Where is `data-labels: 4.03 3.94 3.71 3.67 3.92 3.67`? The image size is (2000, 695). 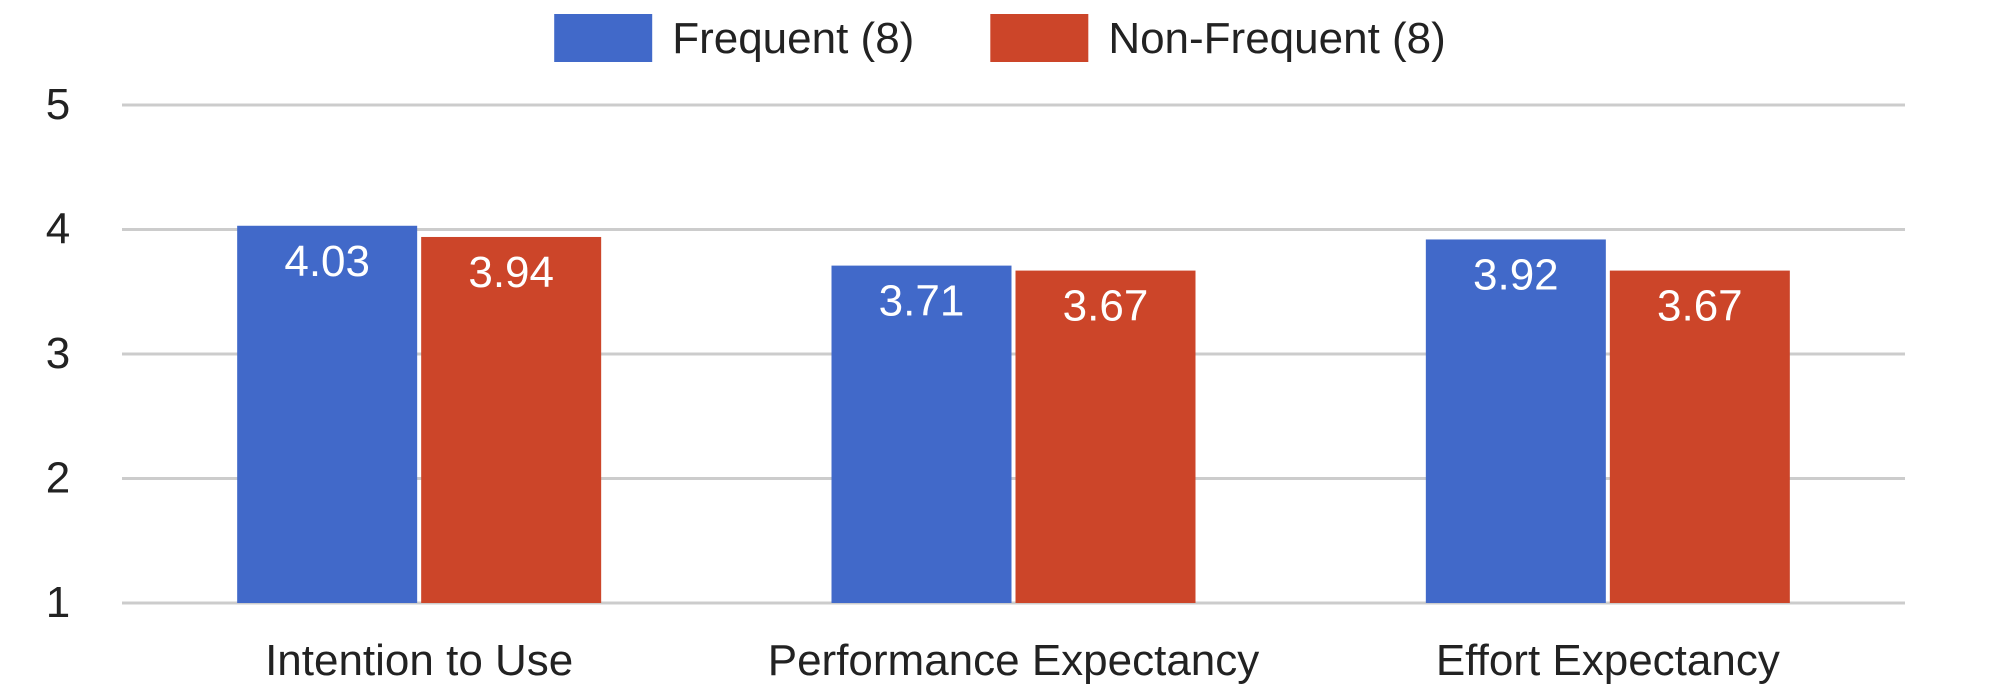 data-labels: 4.03 3.94 3.71 3.67 3.92 3.67 is located at coordinates (1013, 284).